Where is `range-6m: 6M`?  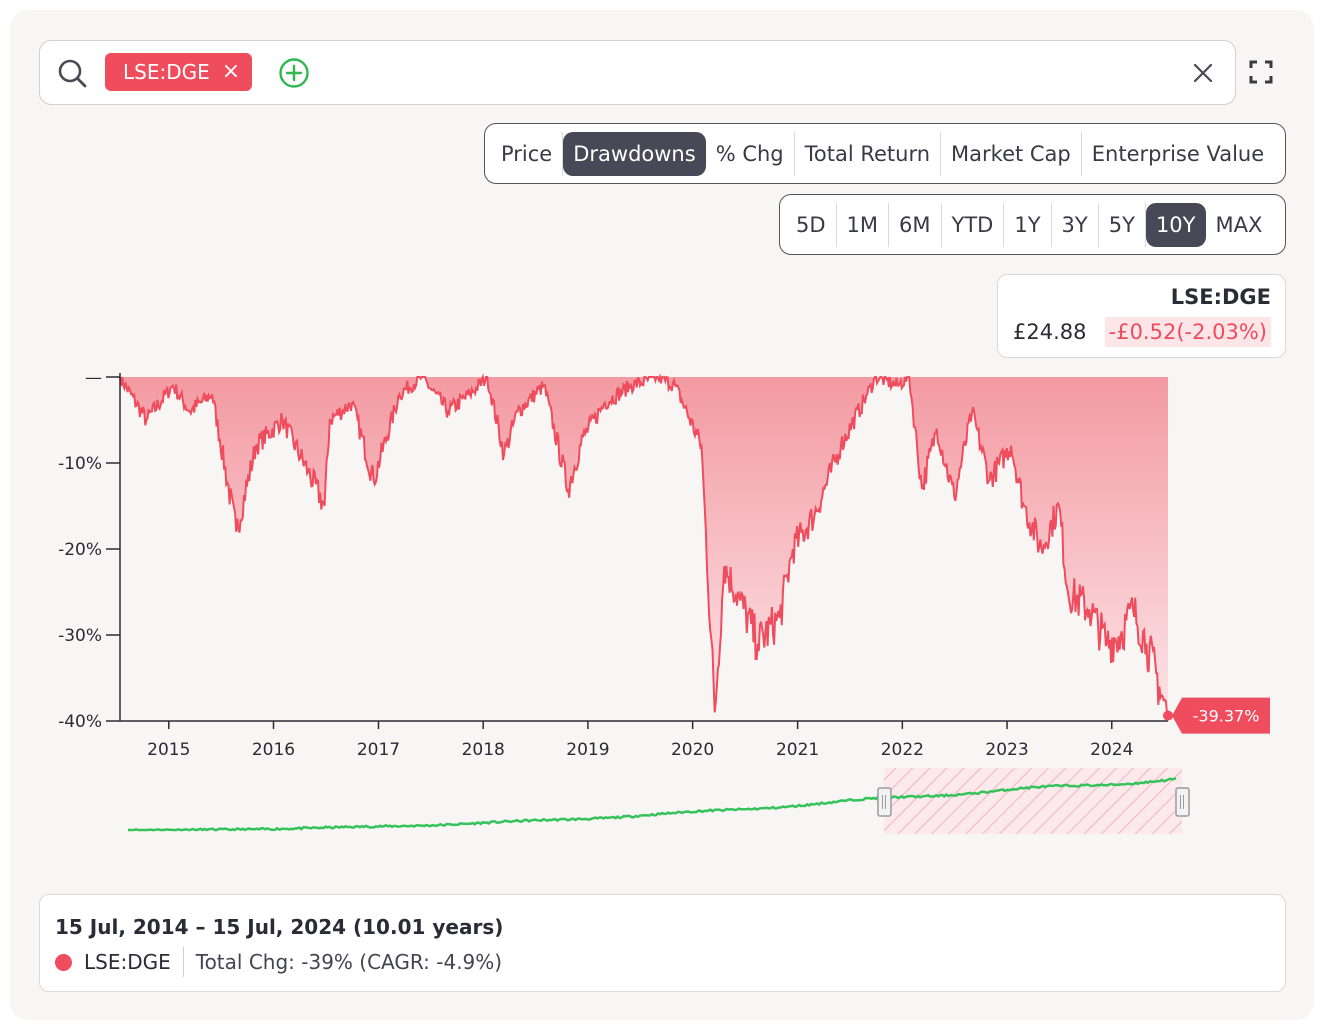 range-6m: 6M is located at coordinates (915, 224).